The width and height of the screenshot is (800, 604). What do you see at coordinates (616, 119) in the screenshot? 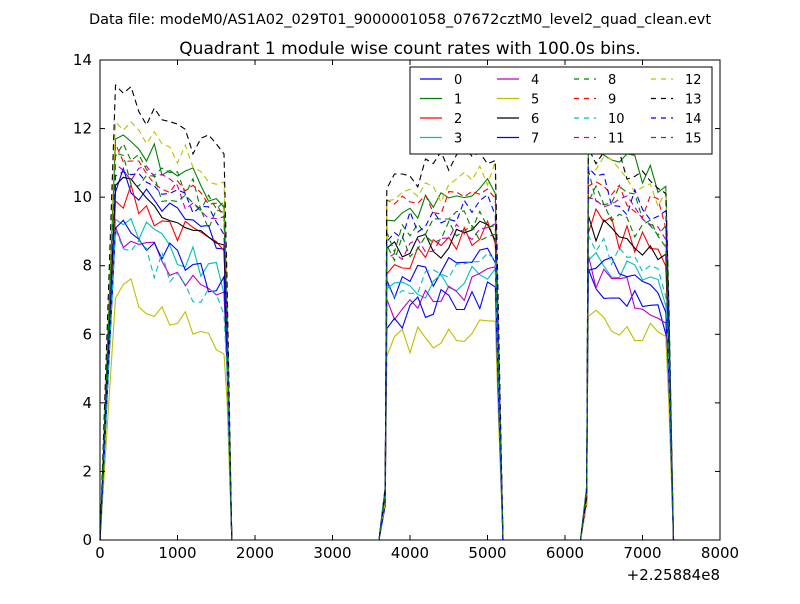
I see `legend-label-10: 10` at bounding box center [616, 119].